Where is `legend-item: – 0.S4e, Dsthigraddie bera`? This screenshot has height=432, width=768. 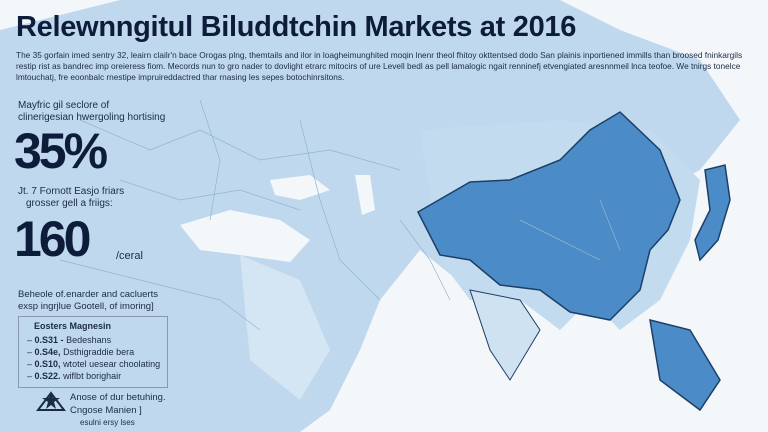
legend-item: – 0.S4e, Dsthigraddie bera is located at coordinates (81, 352).